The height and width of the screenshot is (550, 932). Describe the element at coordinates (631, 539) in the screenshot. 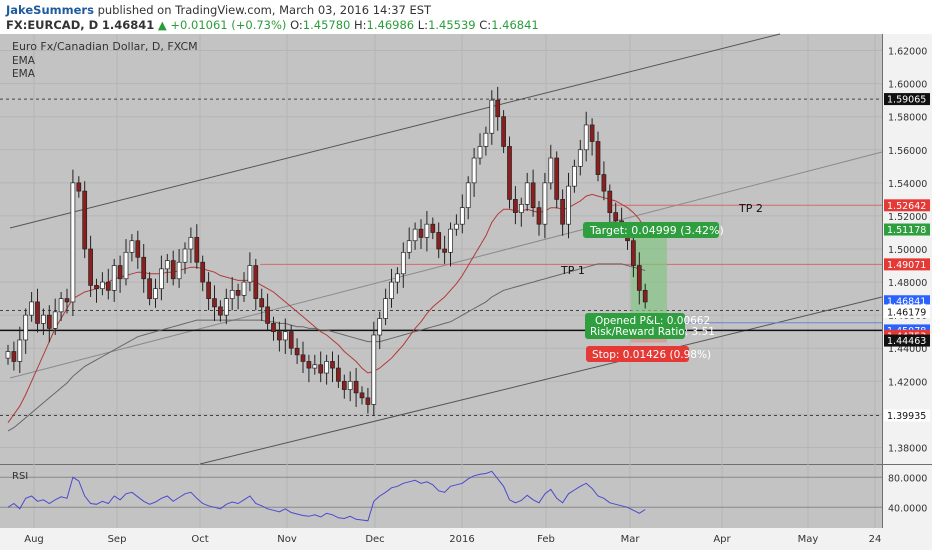

I see `time-tick-label: Mar` at that location.